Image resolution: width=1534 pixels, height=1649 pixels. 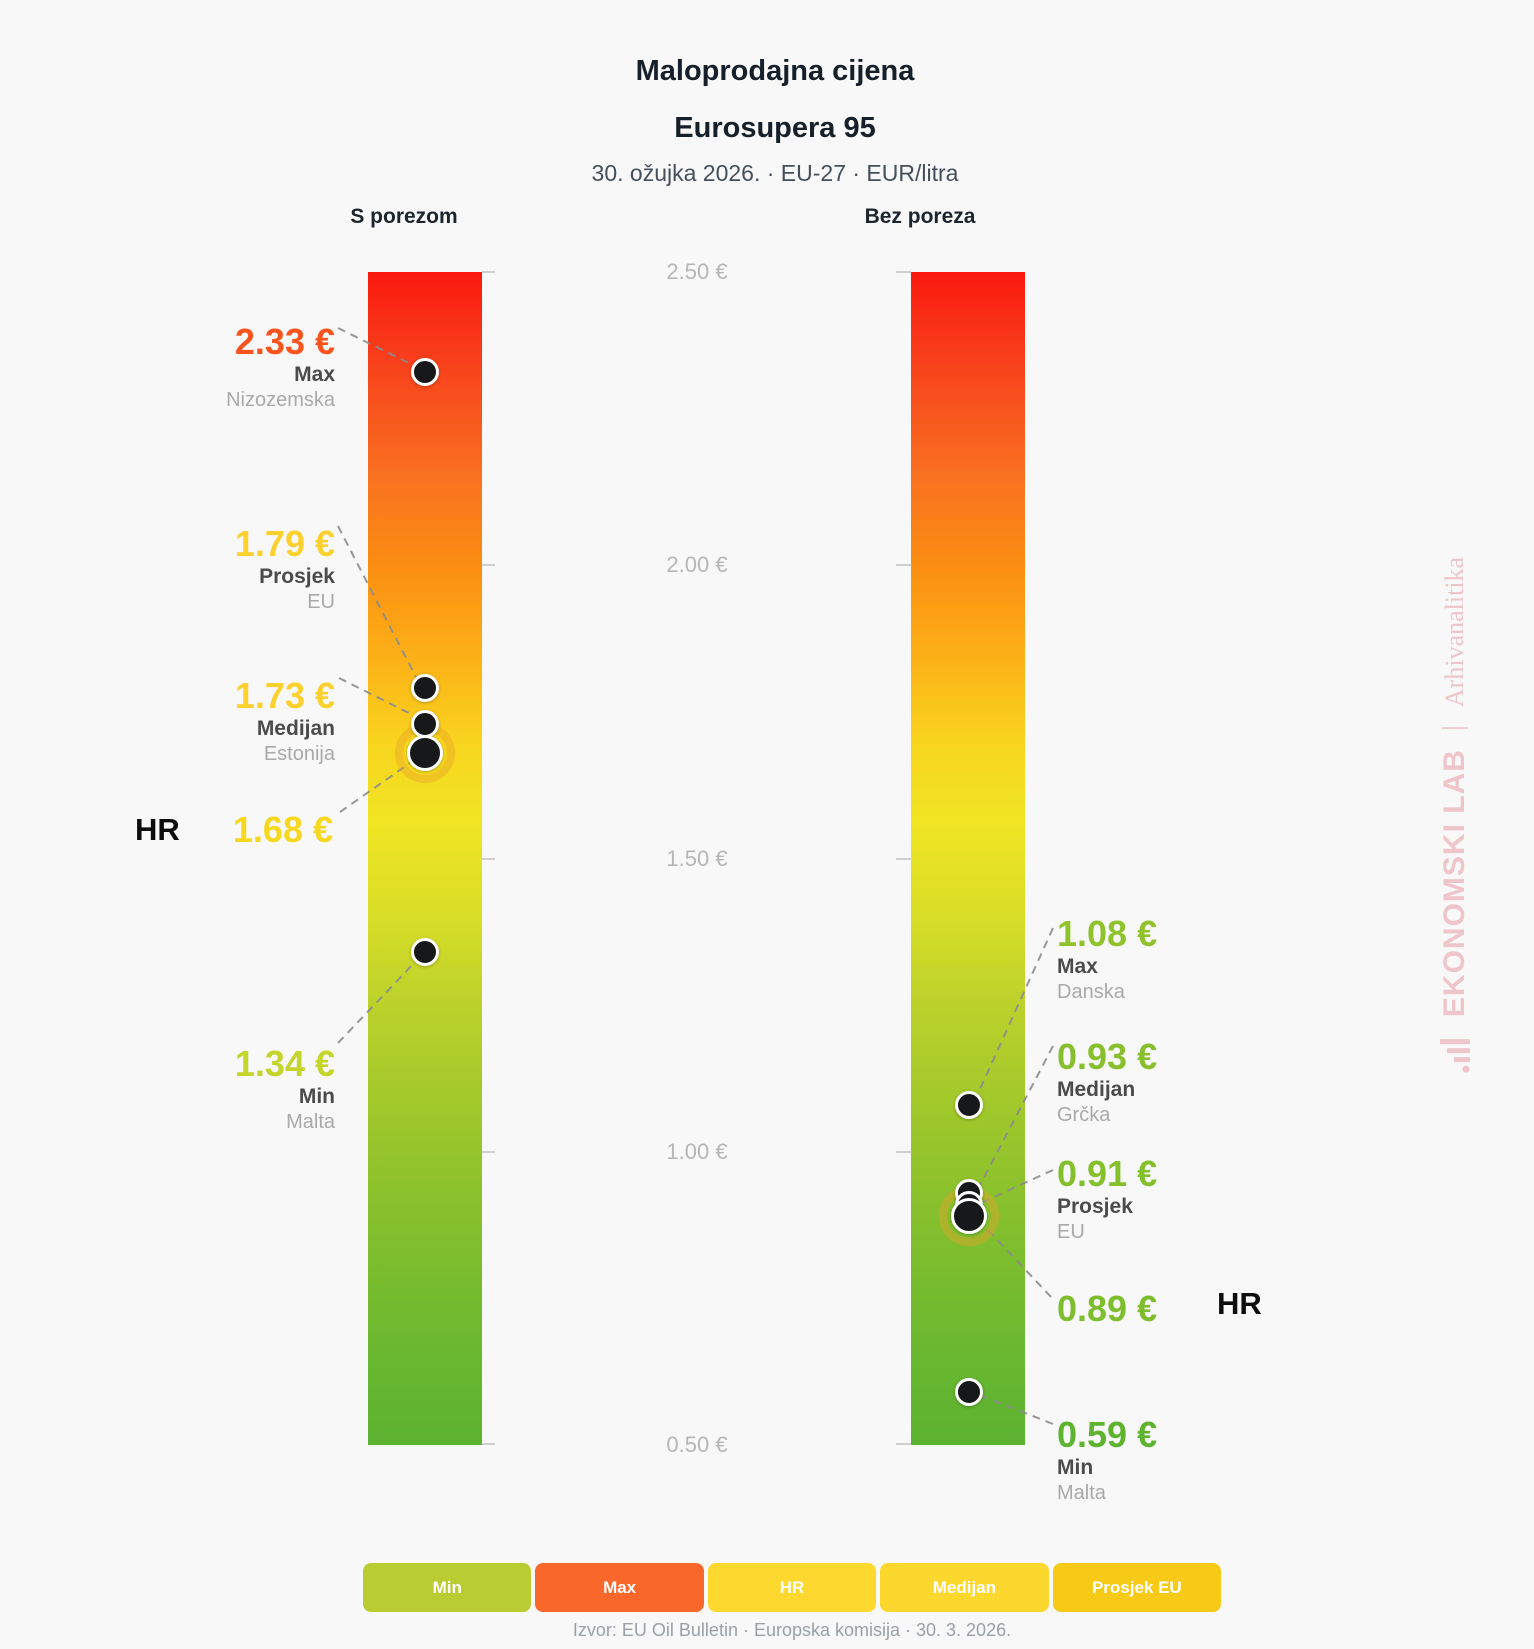 I want to click on y-tick-label: 1.00 €, so click(x=697, y=1151).